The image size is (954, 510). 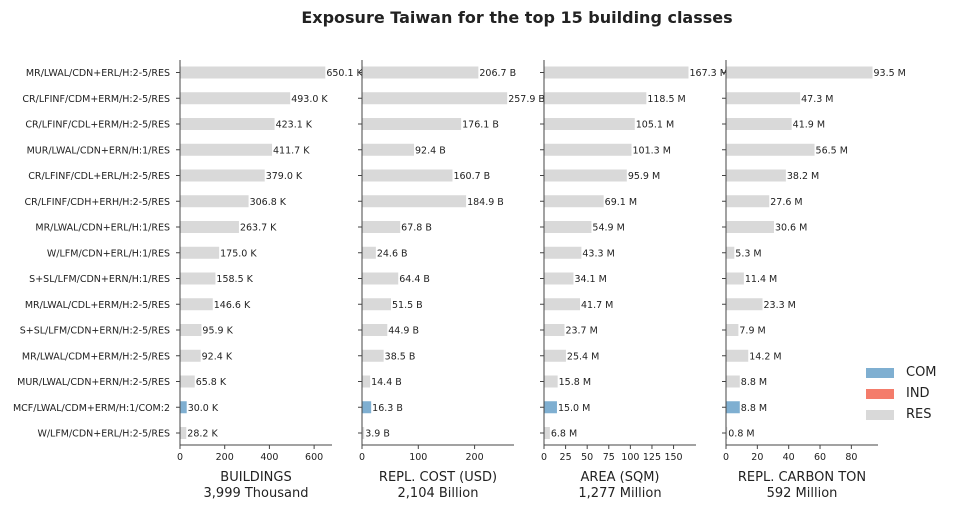 I want to click on category-label: CR/LFINF/CDH+ERH/H:2-5/RES, so click(x=97, y=202).